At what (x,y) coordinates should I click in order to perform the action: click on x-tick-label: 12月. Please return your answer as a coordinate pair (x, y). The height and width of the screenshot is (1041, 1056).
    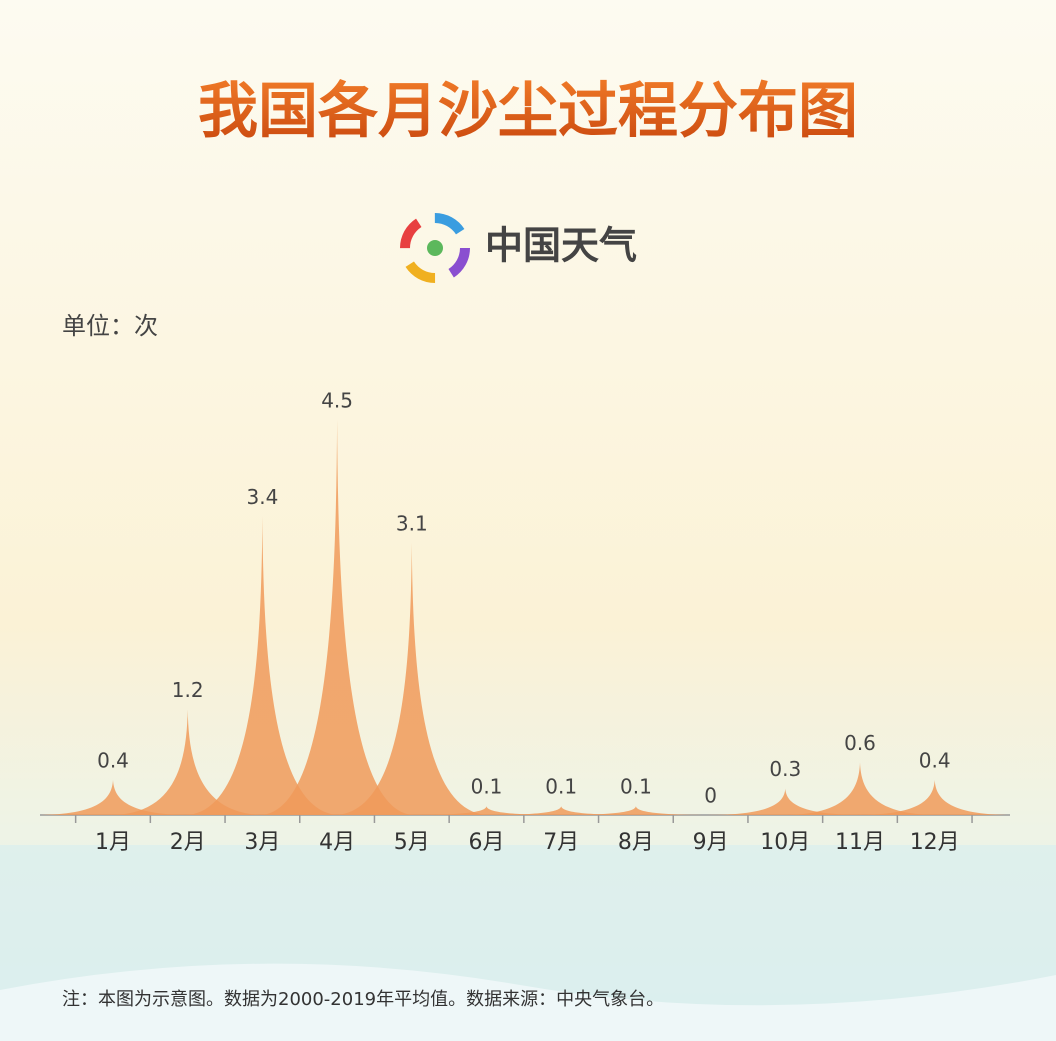
    Looking at the image, I should click on (935, 842).